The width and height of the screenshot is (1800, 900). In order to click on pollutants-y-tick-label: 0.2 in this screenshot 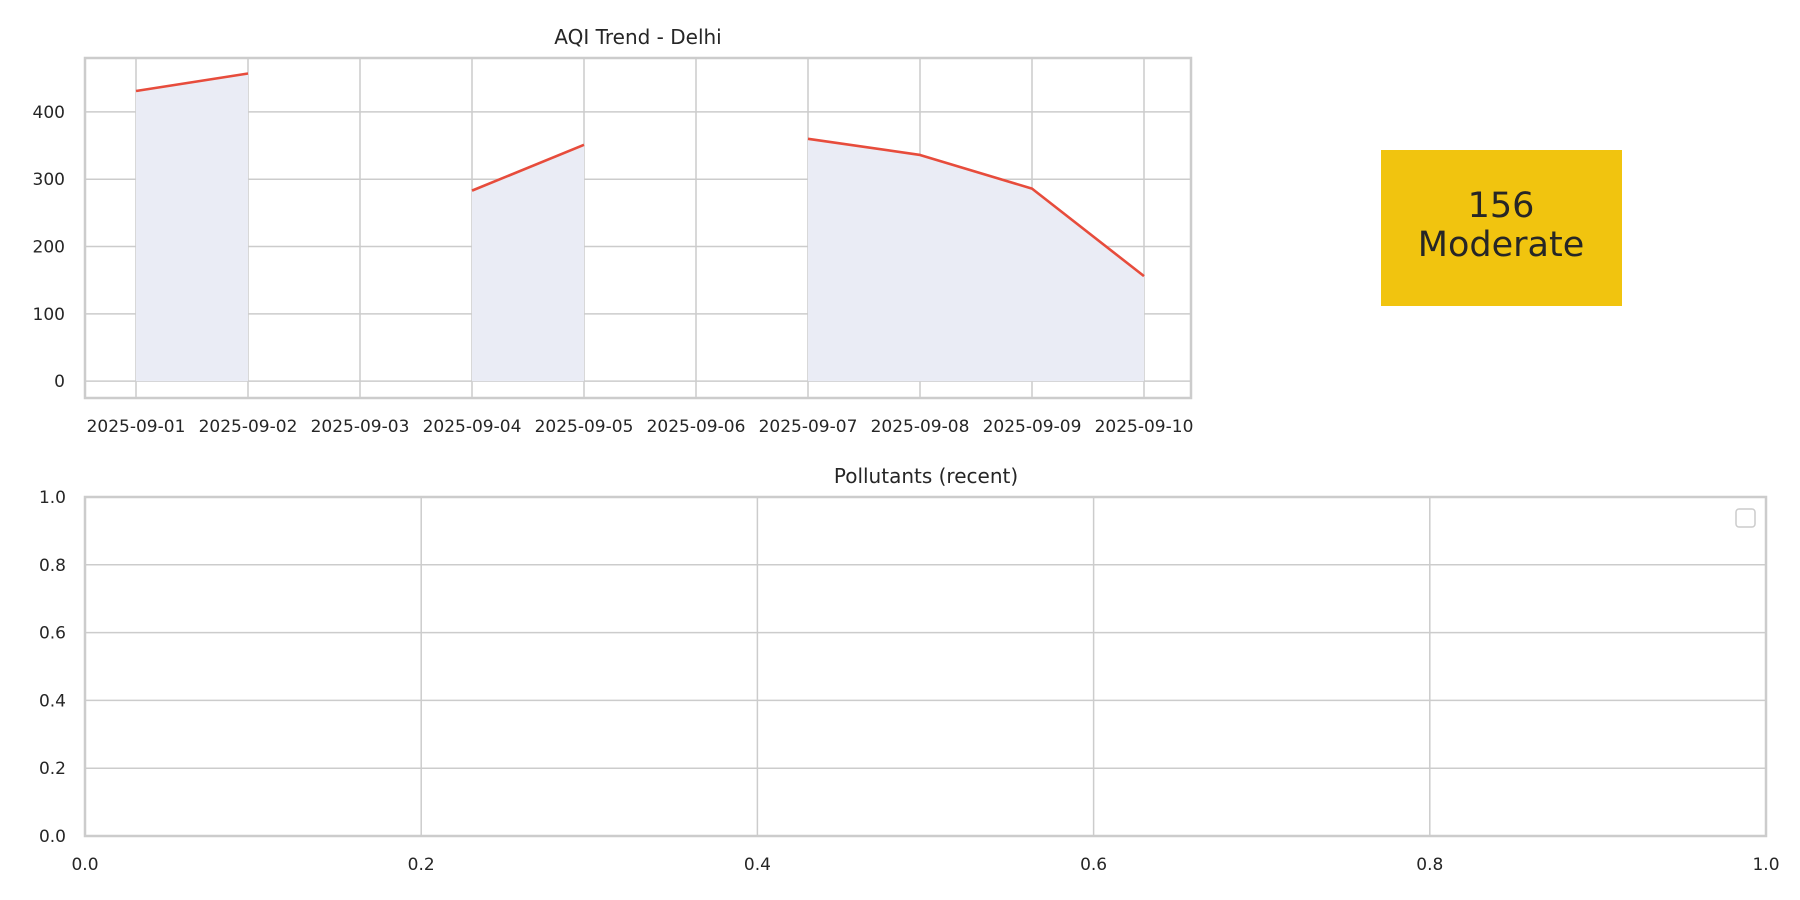, I will do `click(52, 769)`.